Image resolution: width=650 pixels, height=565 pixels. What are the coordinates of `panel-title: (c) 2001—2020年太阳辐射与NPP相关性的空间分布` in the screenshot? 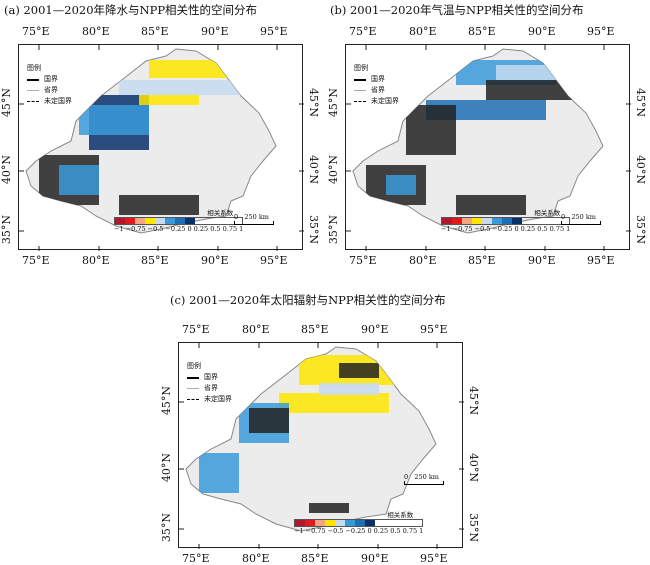 It's located at (308, 300).